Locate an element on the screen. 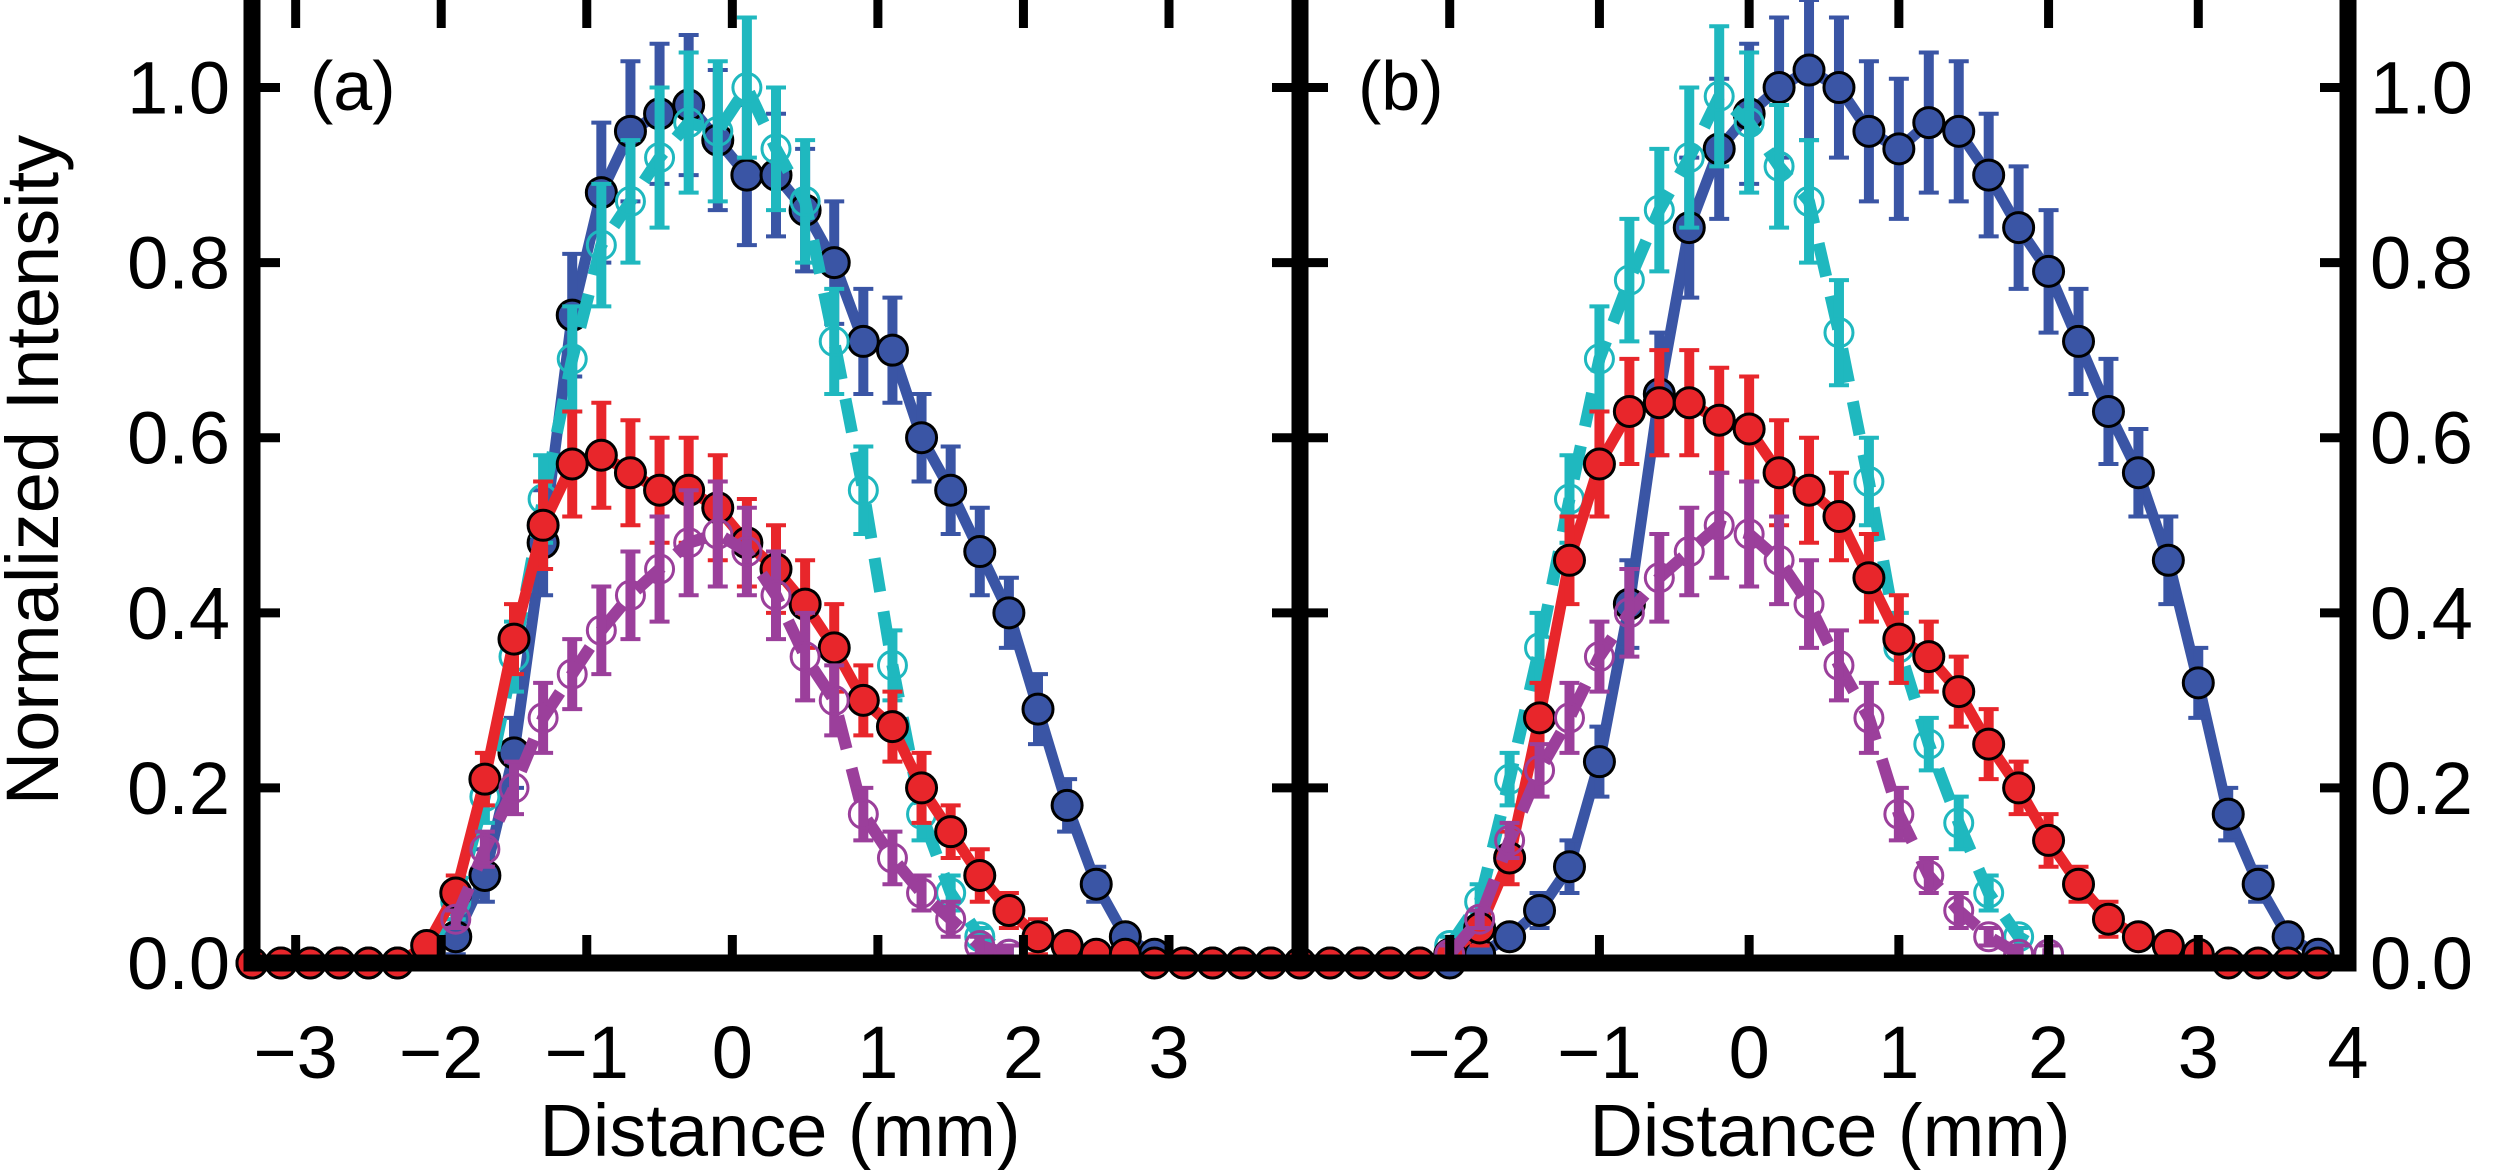 The width and height of the screenshot is (2497, 1170). panel-a-y-tick-label: 0.2 is located at coordinates (178, 788).